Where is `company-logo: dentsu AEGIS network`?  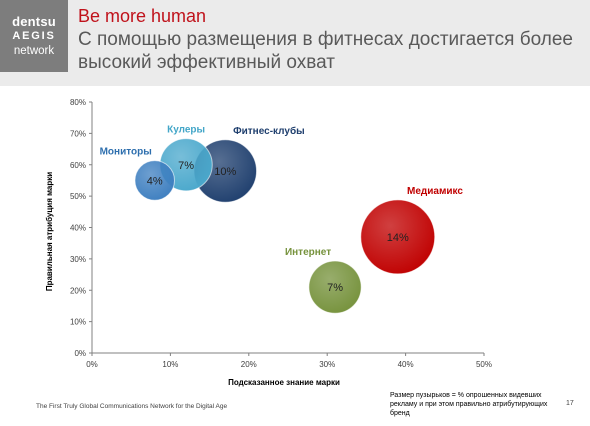 company-logo: dentsu AEGIS network is located at coordinates (34, 36).